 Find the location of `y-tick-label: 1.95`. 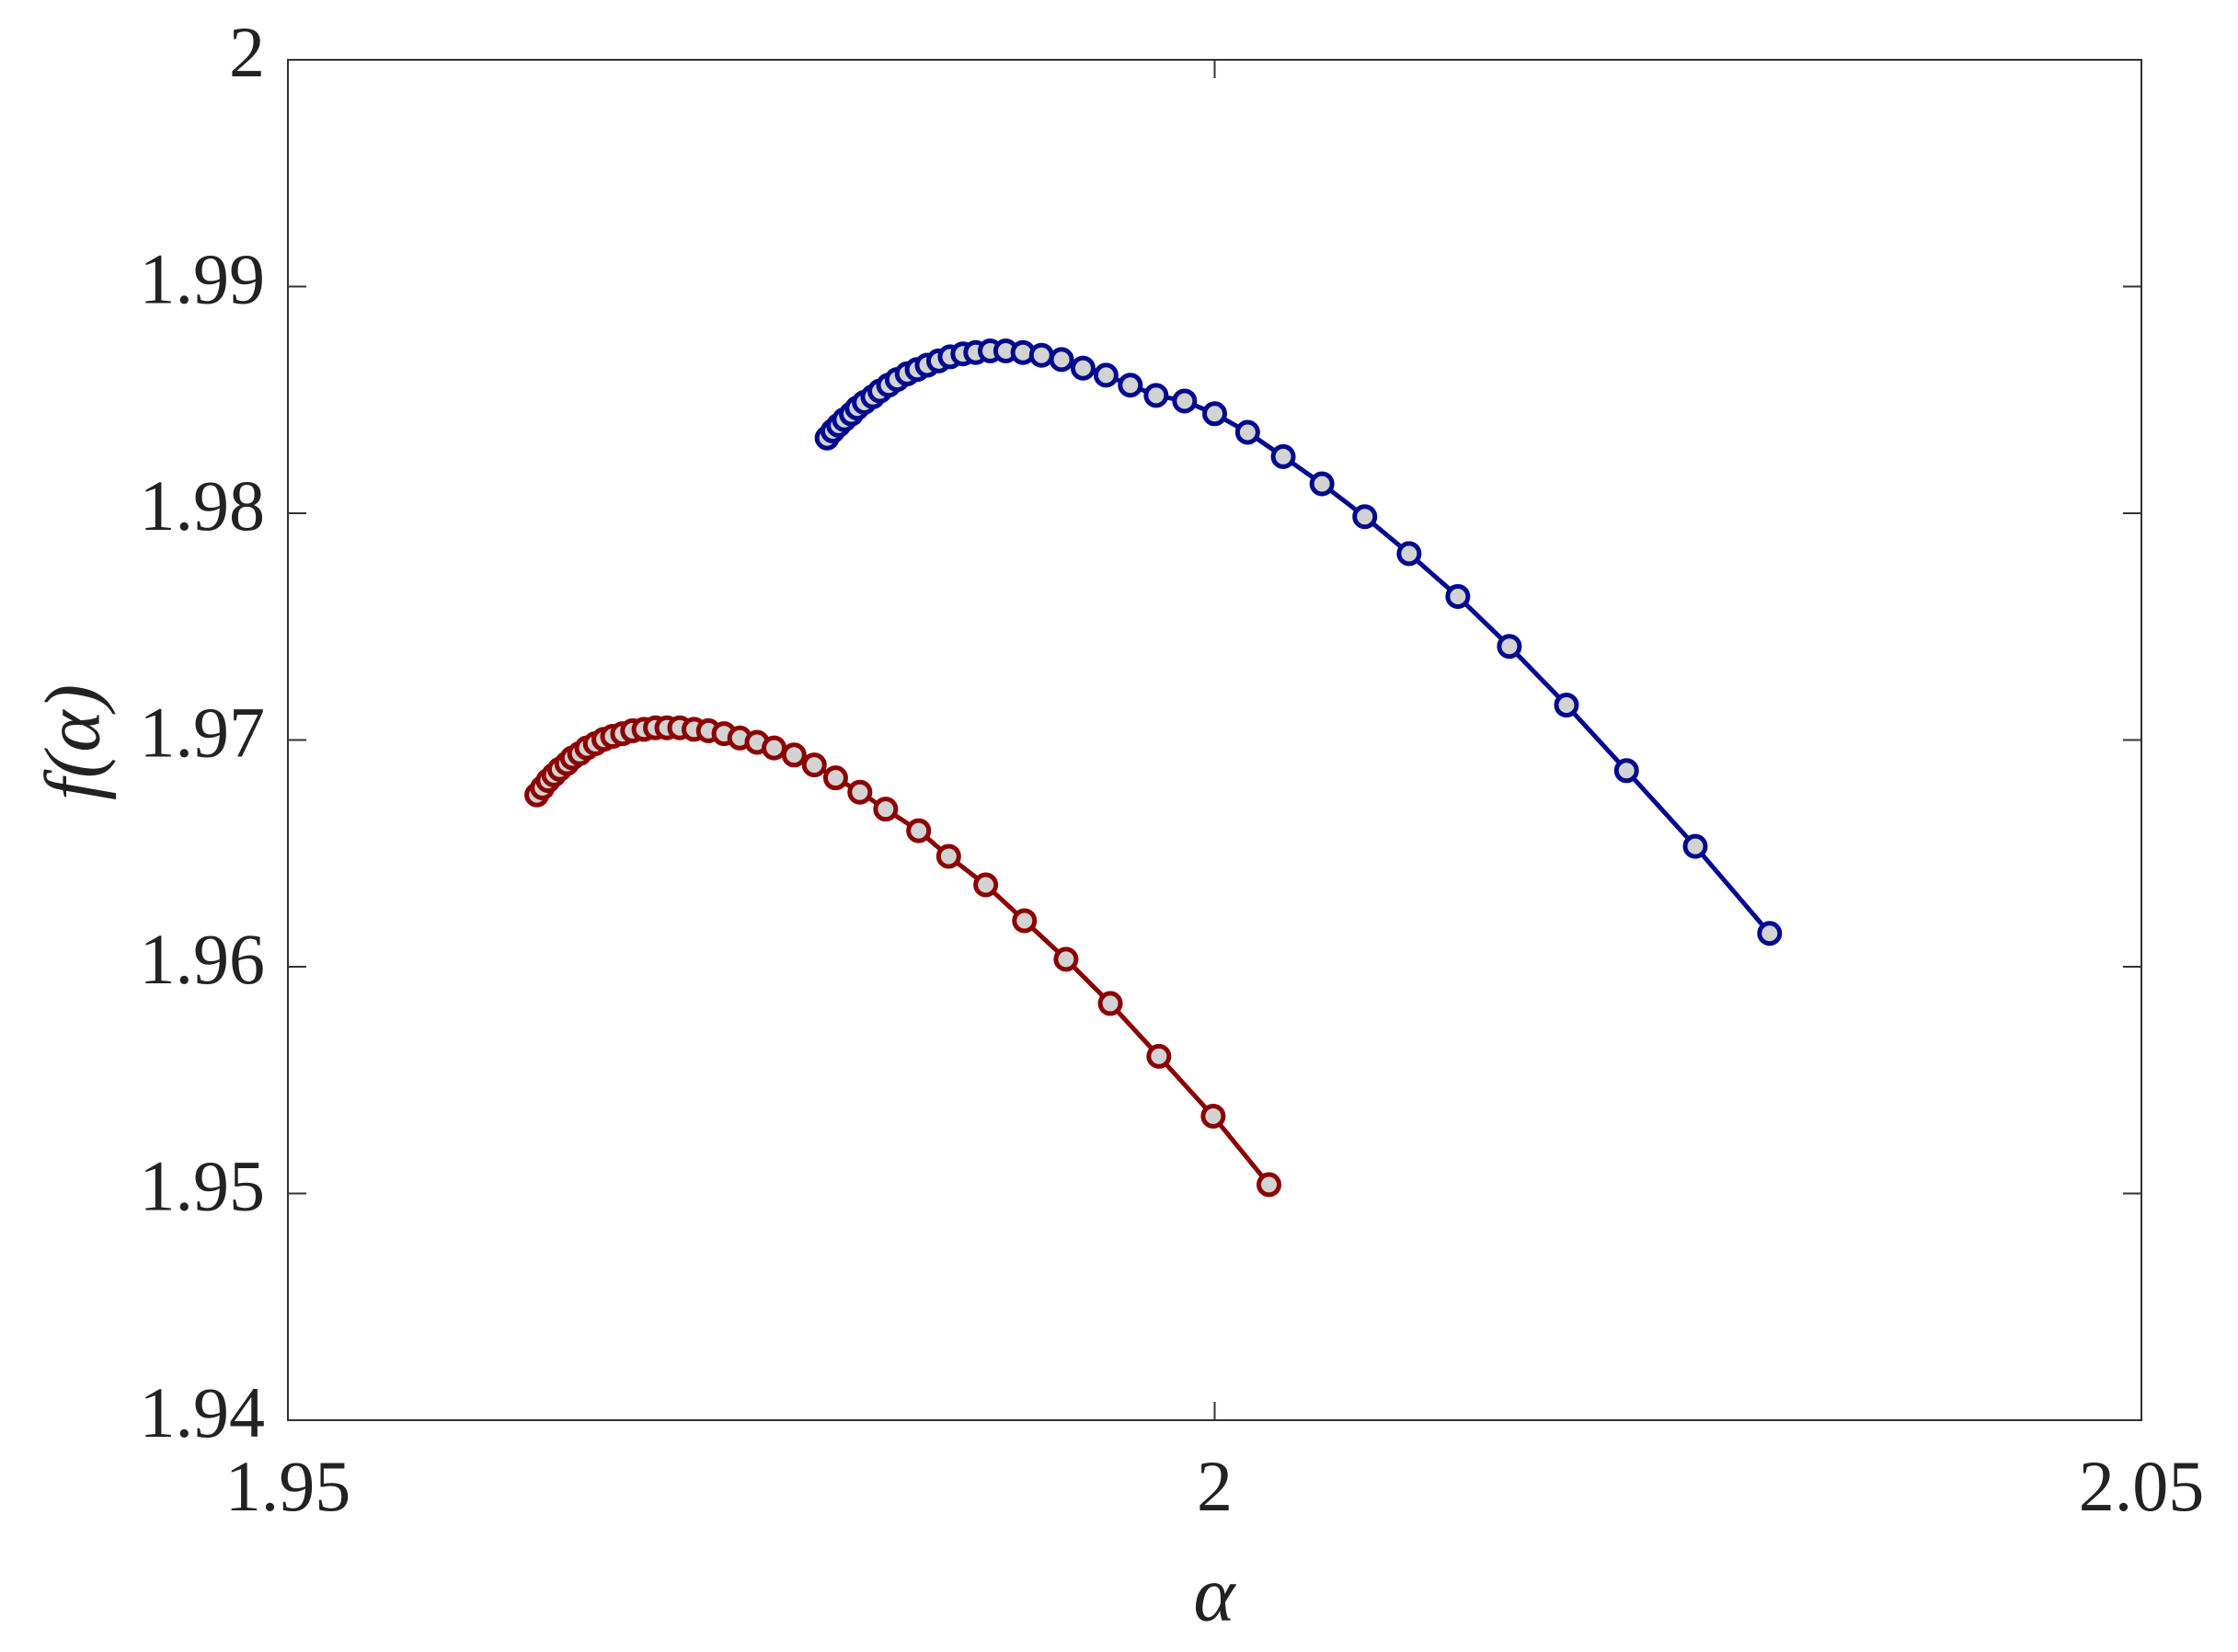

y-tick-label: 1.95 is located at coordinates (203, 1185).